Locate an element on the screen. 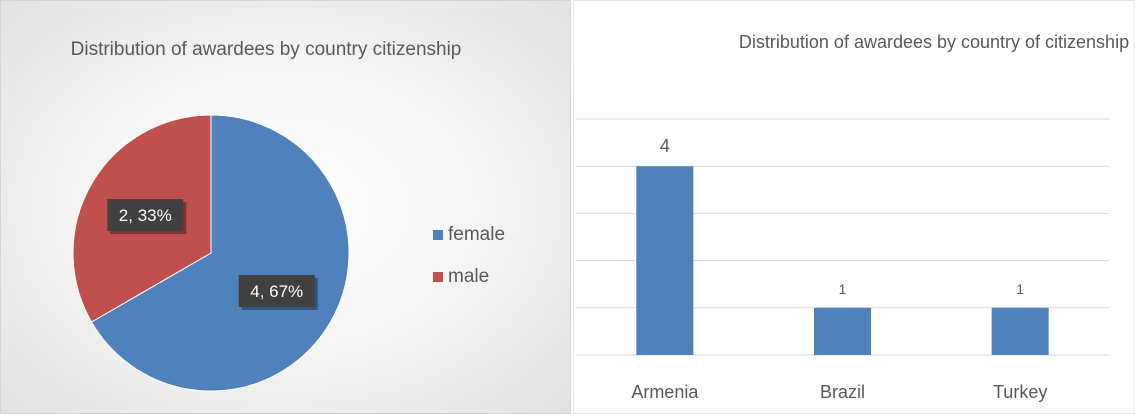 The height and width of the screenshot is (415, 1135). bar-brazil is located at coordinates (842, 331).